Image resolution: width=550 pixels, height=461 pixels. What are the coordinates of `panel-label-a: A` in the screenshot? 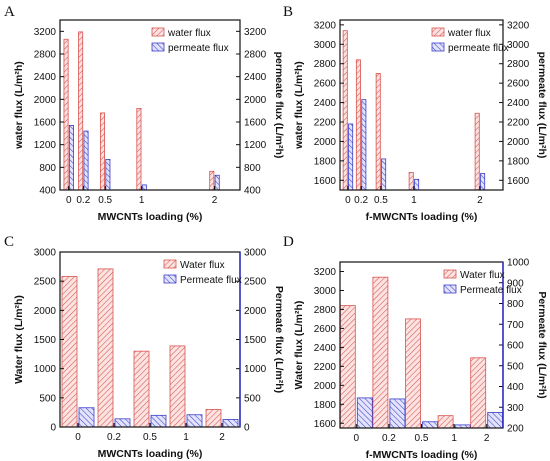 It's located at (9, 12).